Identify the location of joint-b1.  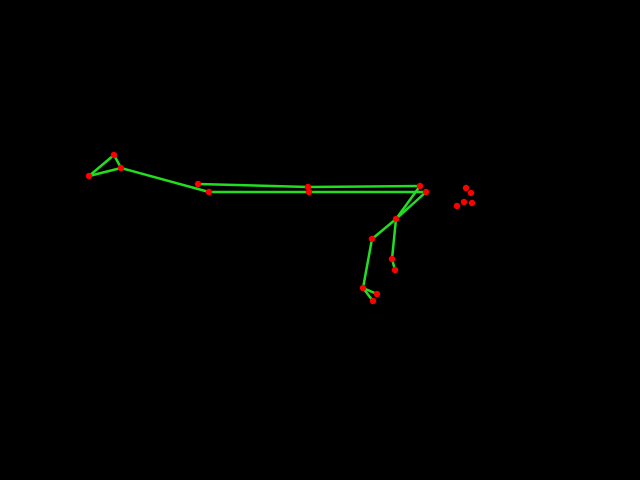
(198, 184).